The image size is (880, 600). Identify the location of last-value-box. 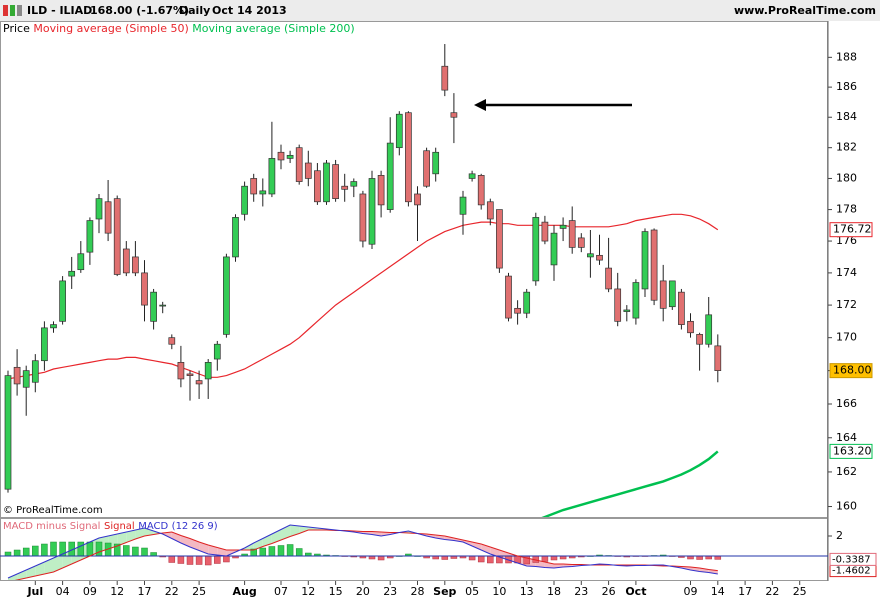
(853, 559).